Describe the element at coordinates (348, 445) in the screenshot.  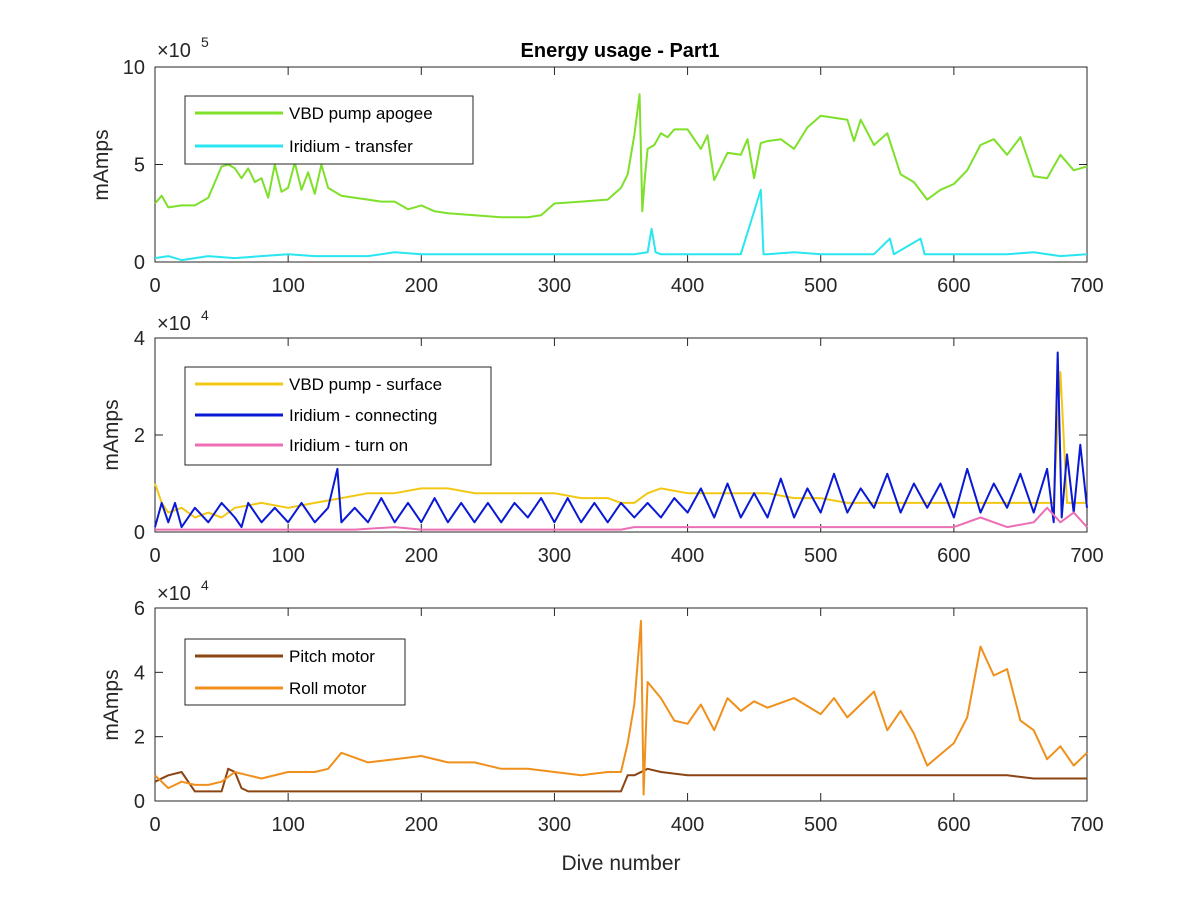
I see `legend-label-iridium-turn-on: Iridium - turn on` at that location.